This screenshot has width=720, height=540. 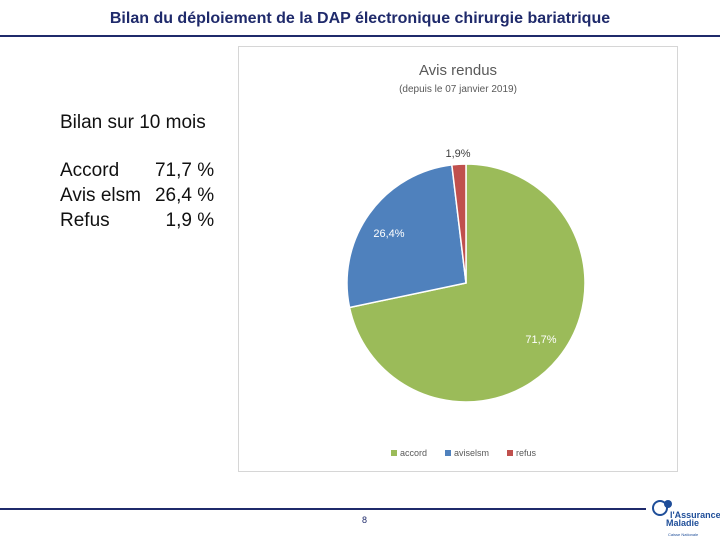 I want to click on chart-title: Avis rendus, so click(x=458, y=70).